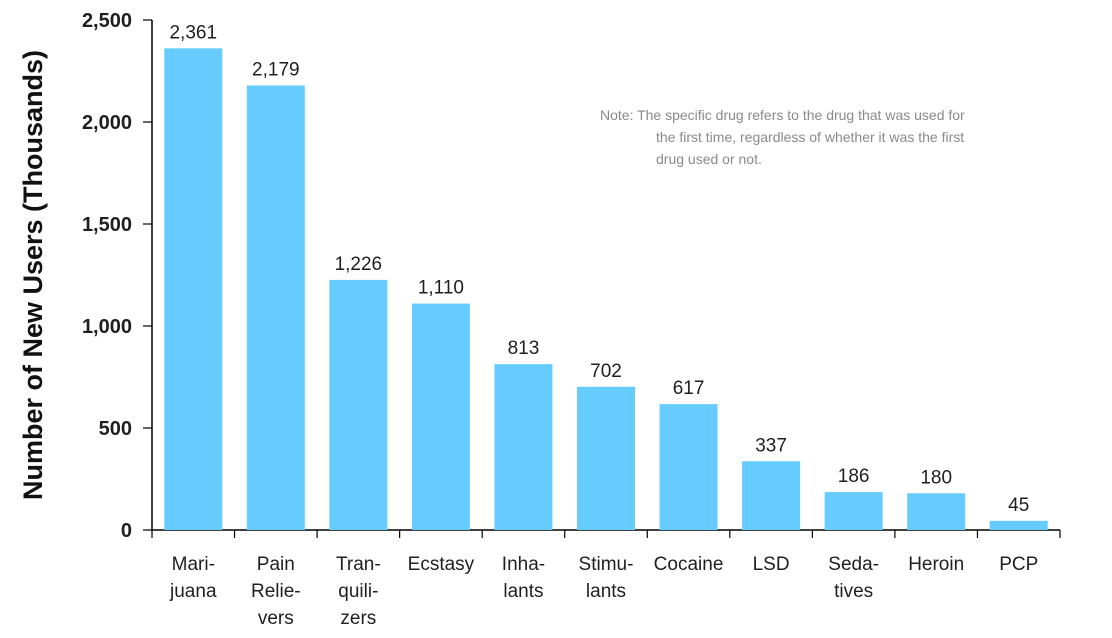 The width and height of the screenshot is (1112, 638). What do you see at coordinates (107, 21) in the screenshot?
I see `y-tick-label: 2,500` at bounding box center [107, 21].